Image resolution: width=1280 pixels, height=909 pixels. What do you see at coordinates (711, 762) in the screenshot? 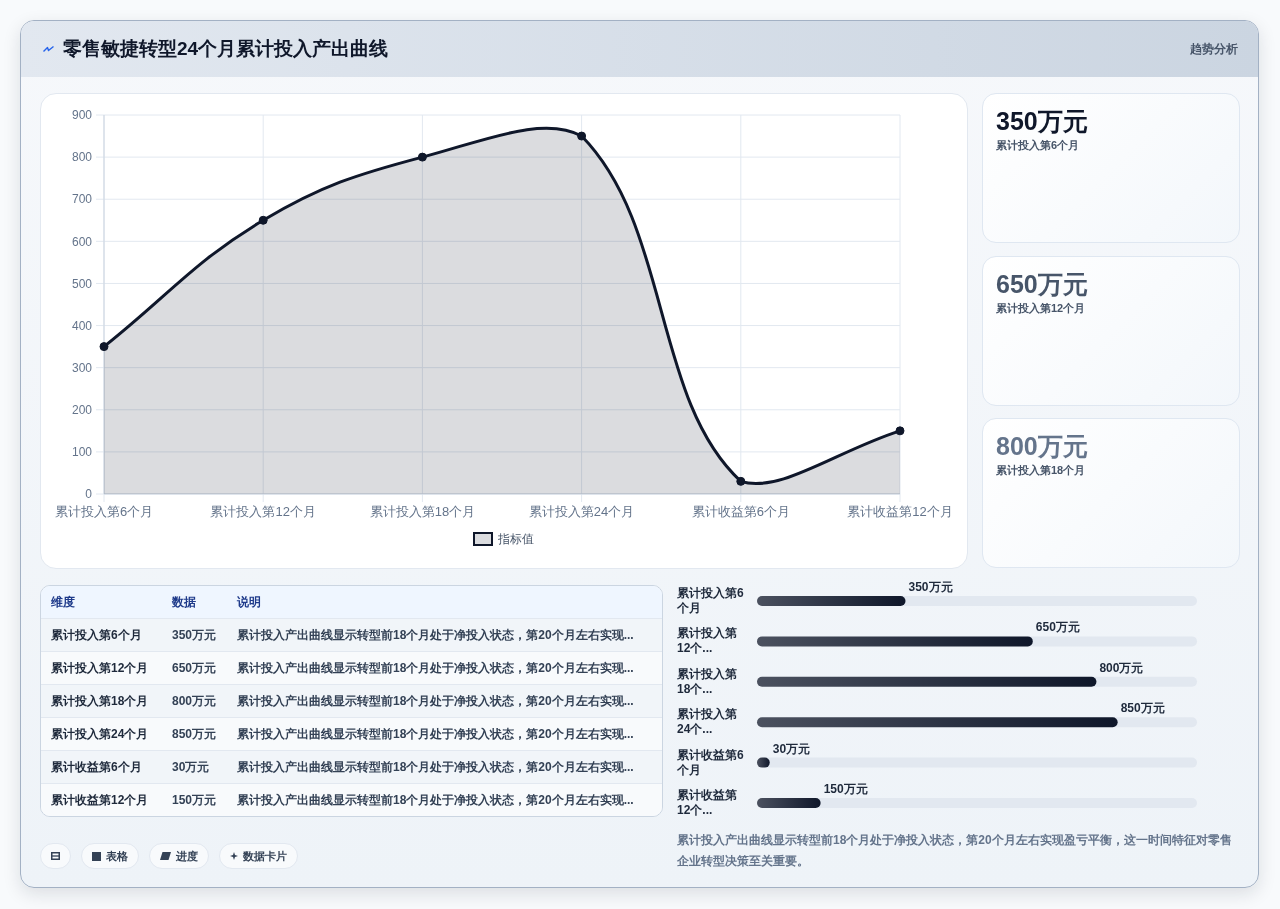
I see `y-tick-label: 累计收益第6个月` at bounding box center [711, 762].